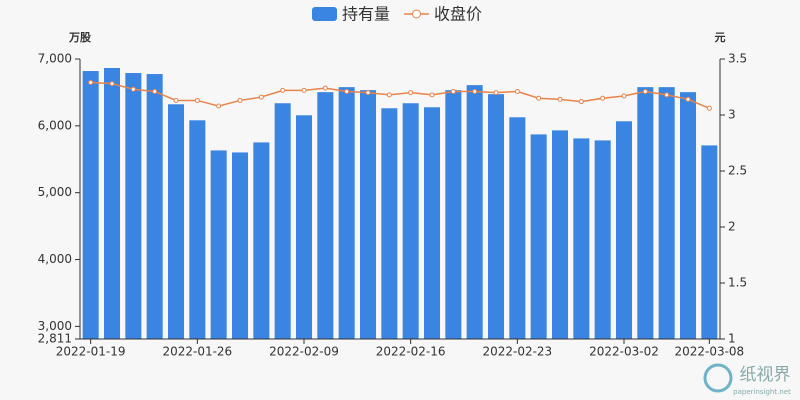 The width and height of the screenshot is (800, 400). Describe the element at coordinates (737, 283) in the screenshot. I see `y2-tick-label: 1.5` at that location.